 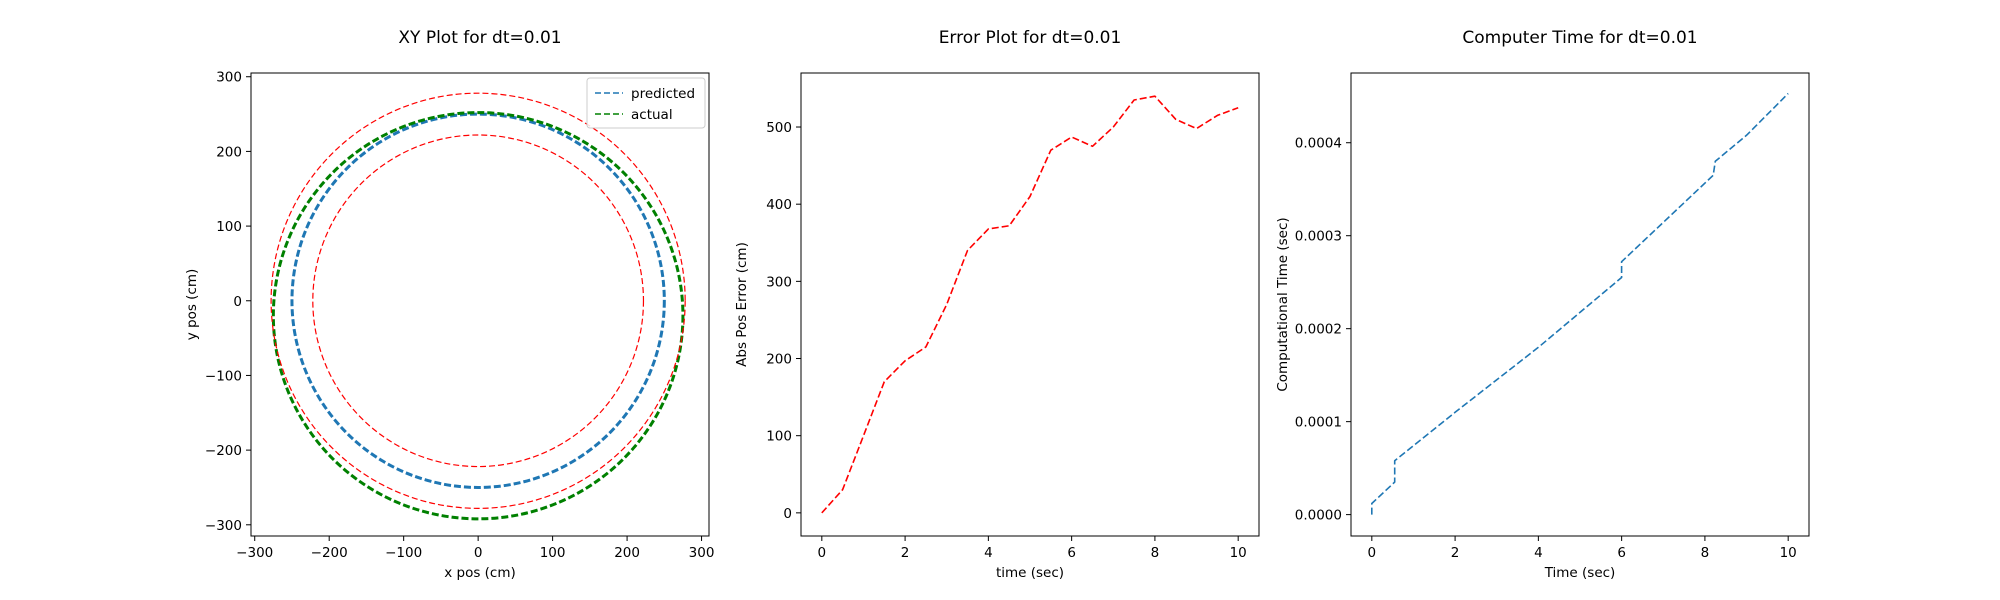 What do you see at coordinates (1318, 423) in the screenshot?
I see `y-tick-label: 0.0001` at bounding box center [1318, 423].